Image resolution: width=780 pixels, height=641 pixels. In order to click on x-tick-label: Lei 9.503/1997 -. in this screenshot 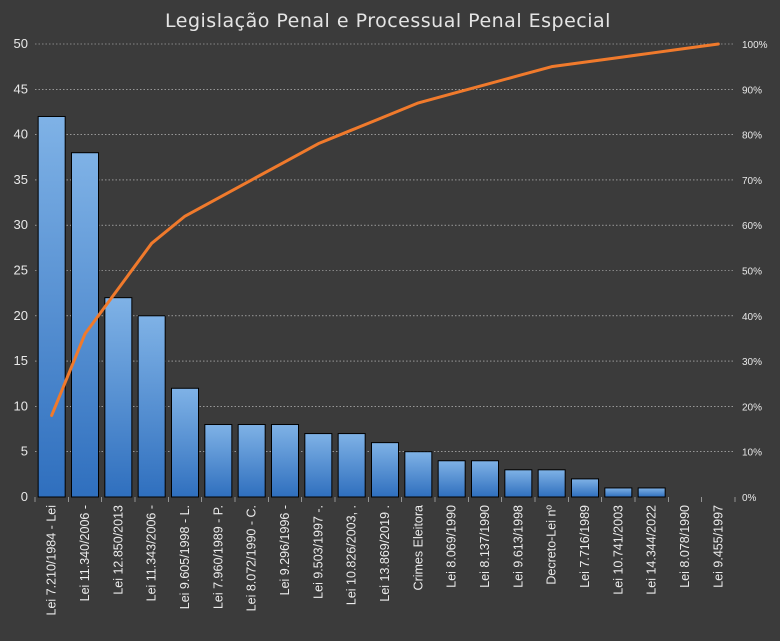, I will do `click(318, 552)`.